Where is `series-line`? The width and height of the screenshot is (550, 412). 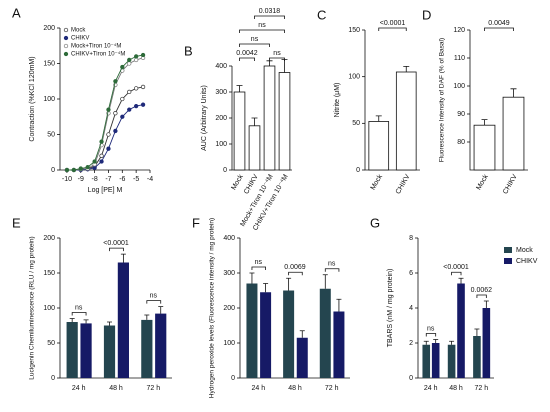
series-line is located at coordinates (105, 112).